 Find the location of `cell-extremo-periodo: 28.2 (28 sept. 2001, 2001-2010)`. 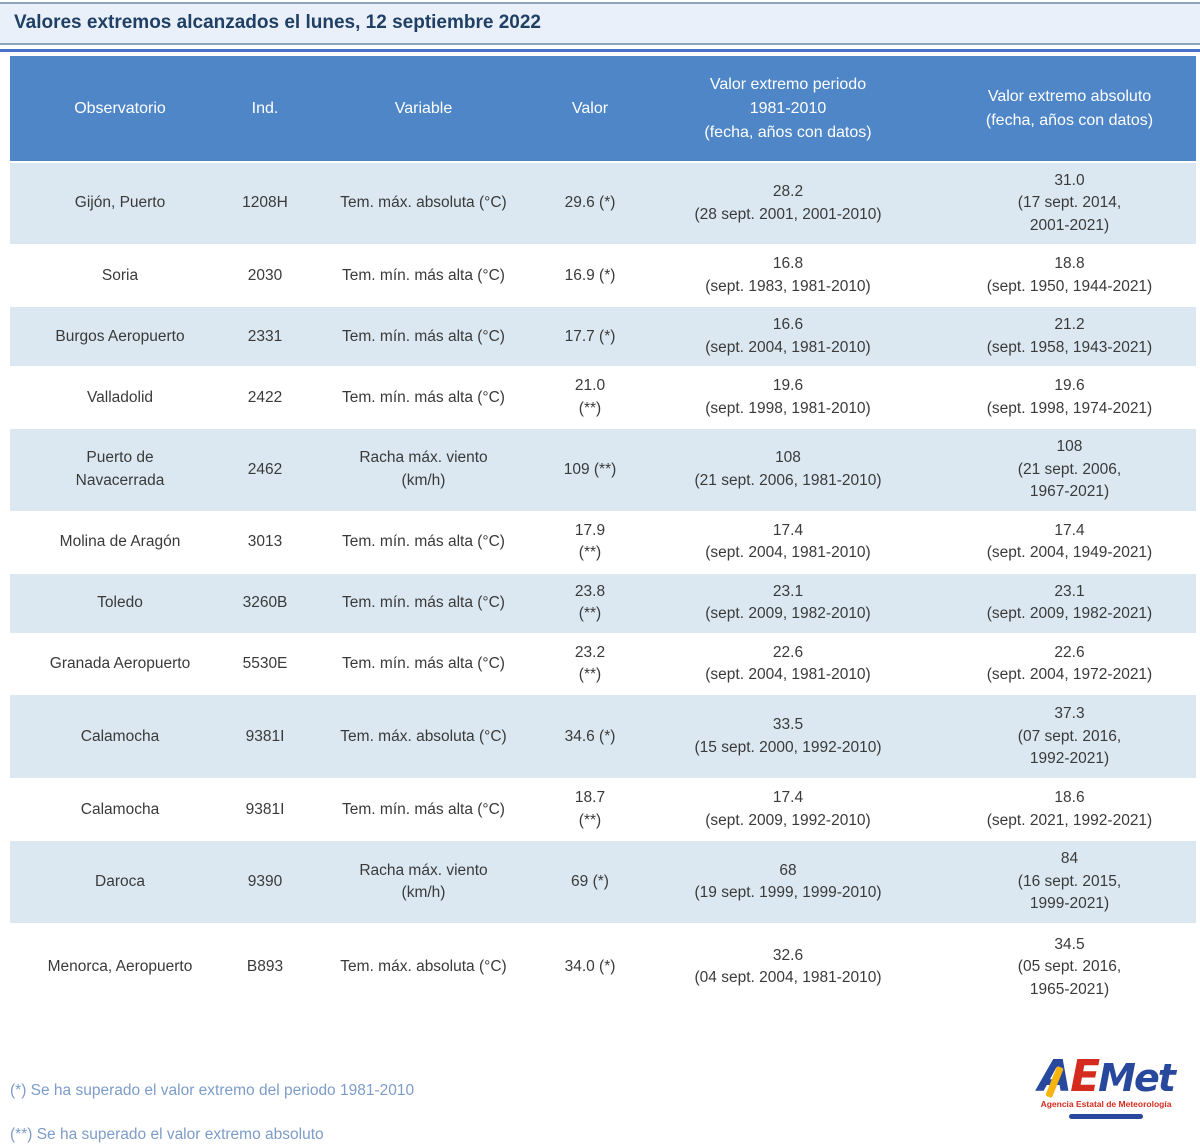

cell-extremo-periodo: 28.2 (28 sept. 2001, 2001-2010) is located at coordinates (788, 203).